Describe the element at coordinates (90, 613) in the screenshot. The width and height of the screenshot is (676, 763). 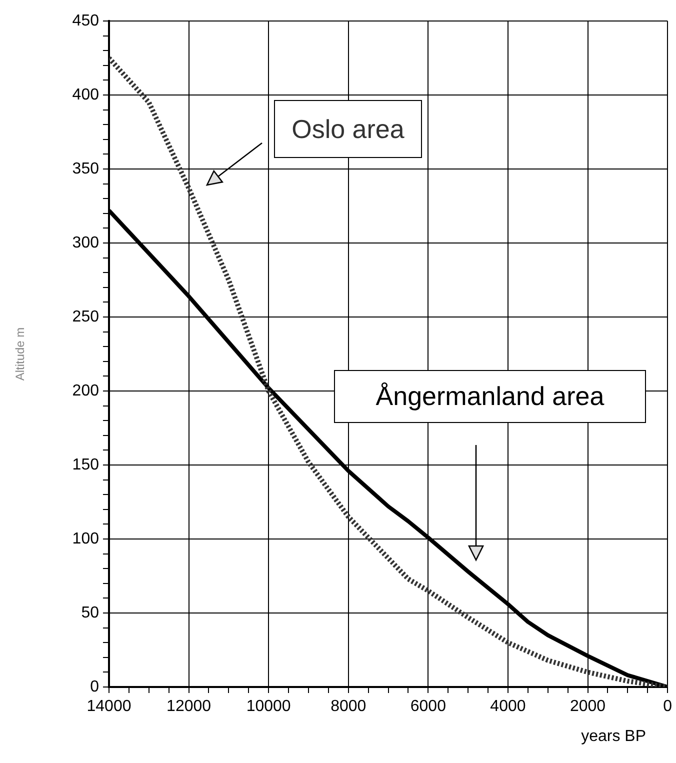
I see `y-tick-label: 50` at that location.